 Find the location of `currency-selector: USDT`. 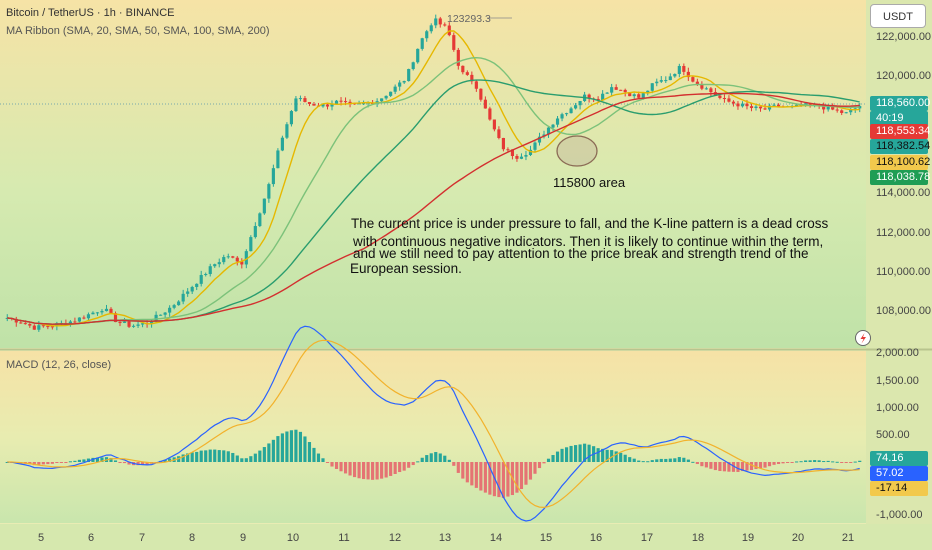

currency-selector: USDT is located at coordinates (898, 16).